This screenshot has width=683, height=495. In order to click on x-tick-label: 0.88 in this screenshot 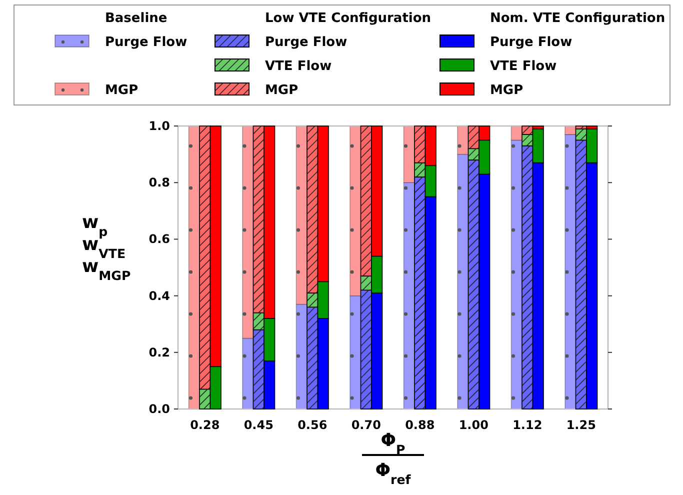, I will do `click(420, 425)`.